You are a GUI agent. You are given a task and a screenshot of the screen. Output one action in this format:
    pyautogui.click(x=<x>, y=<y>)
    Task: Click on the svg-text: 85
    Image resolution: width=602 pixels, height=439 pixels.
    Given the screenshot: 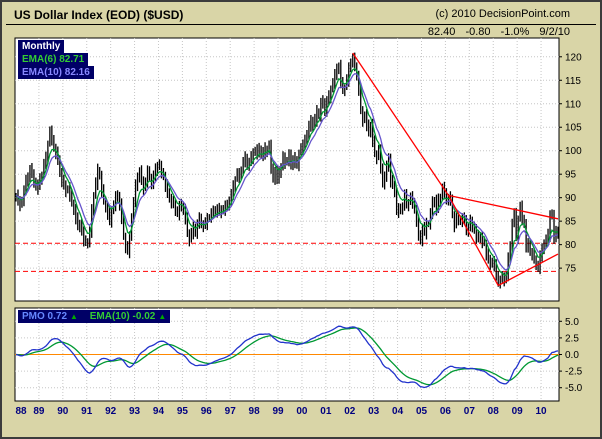 What is the action you would take?
    pyautogui.click(x=571, y=222)
    